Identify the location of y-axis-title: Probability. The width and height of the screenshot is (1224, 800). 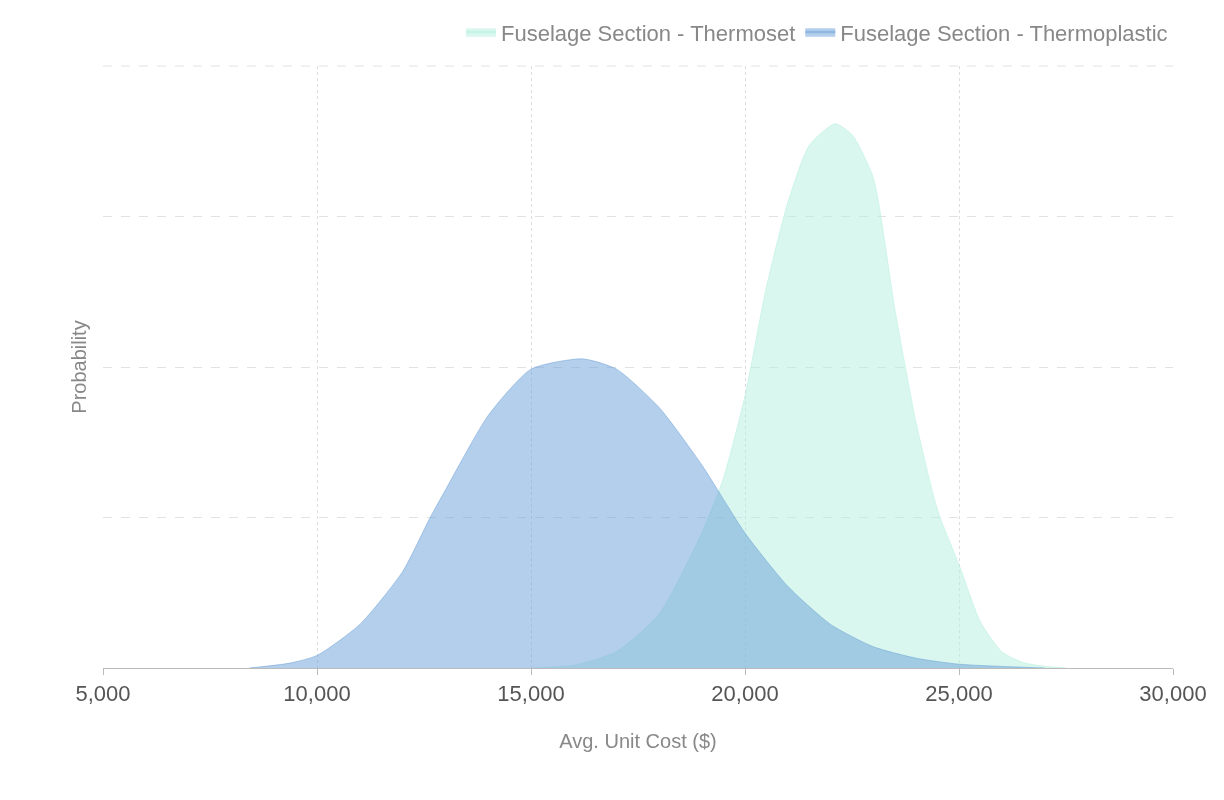
(78, 367).